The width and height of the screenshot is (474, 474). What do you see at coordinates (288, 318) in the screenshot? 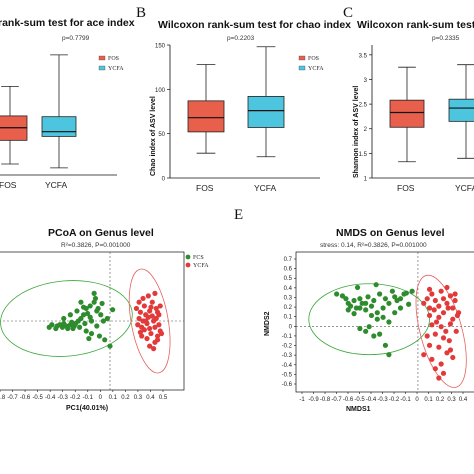
I see `y-tick-label: 0.1` at bounding box center [288, 318].